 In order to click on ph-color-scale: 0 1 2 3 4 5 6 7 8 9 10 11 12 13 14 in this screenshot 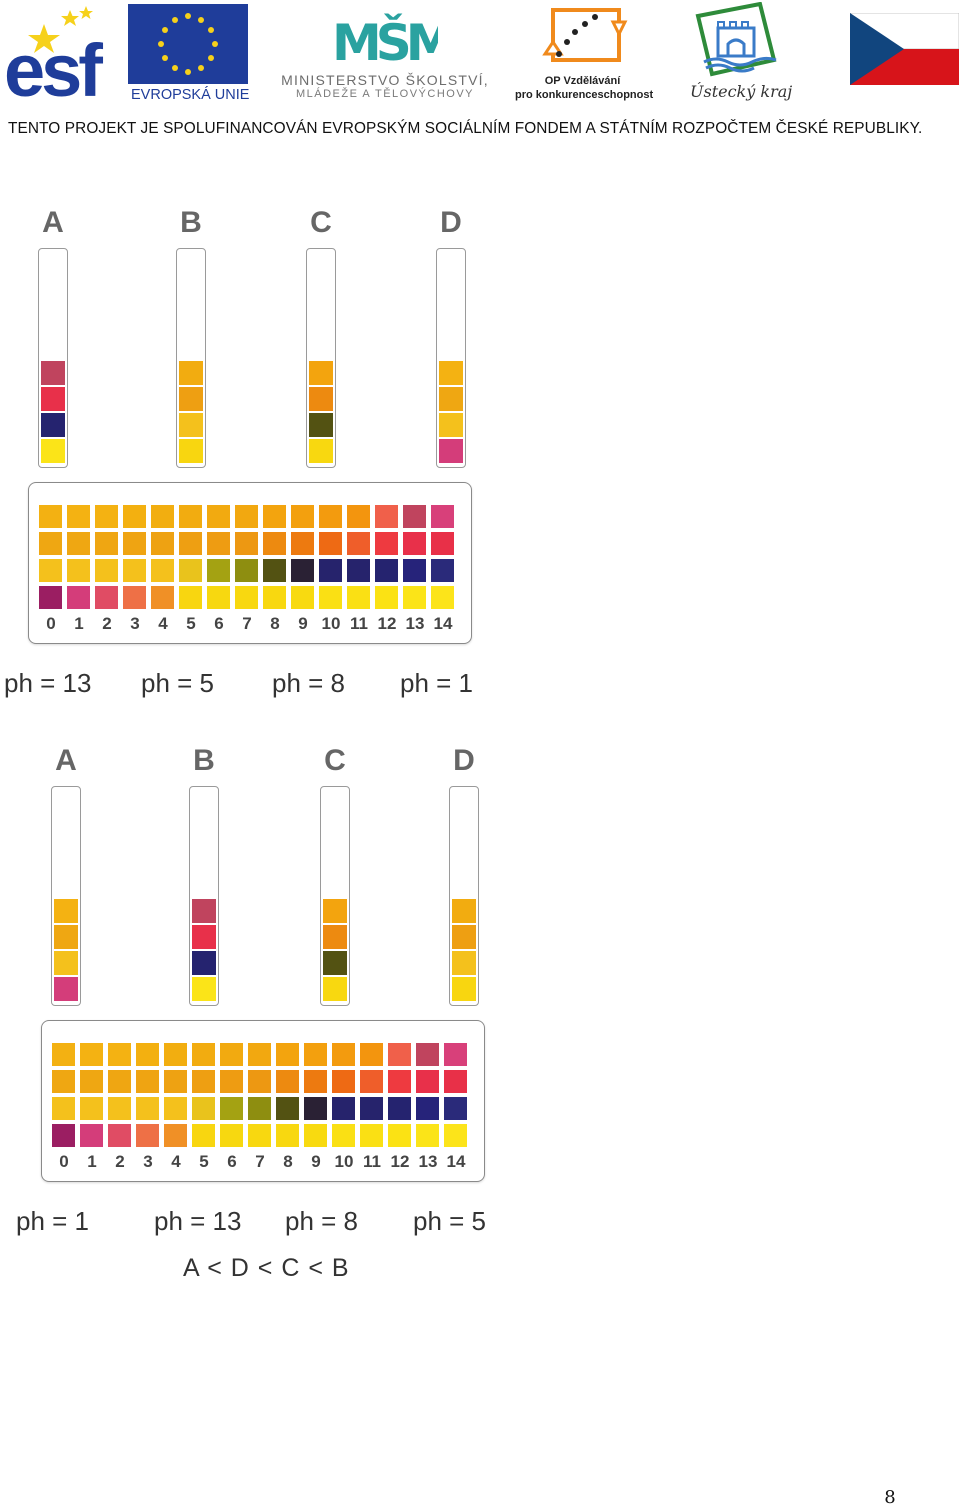, I will do `click(263, 1101)`.